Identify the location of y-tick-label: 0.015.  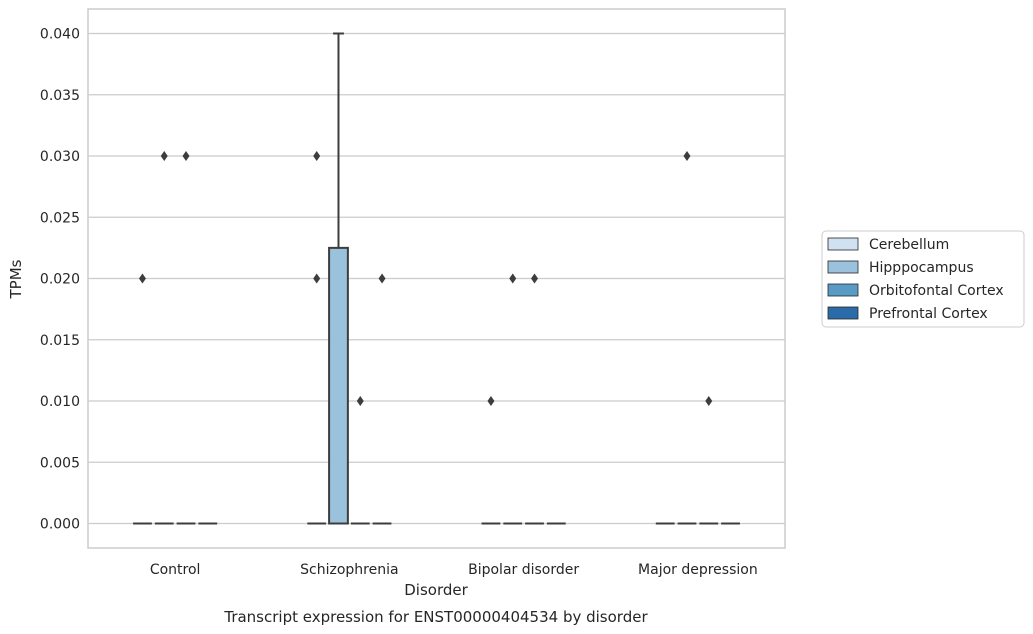
(60, 341).